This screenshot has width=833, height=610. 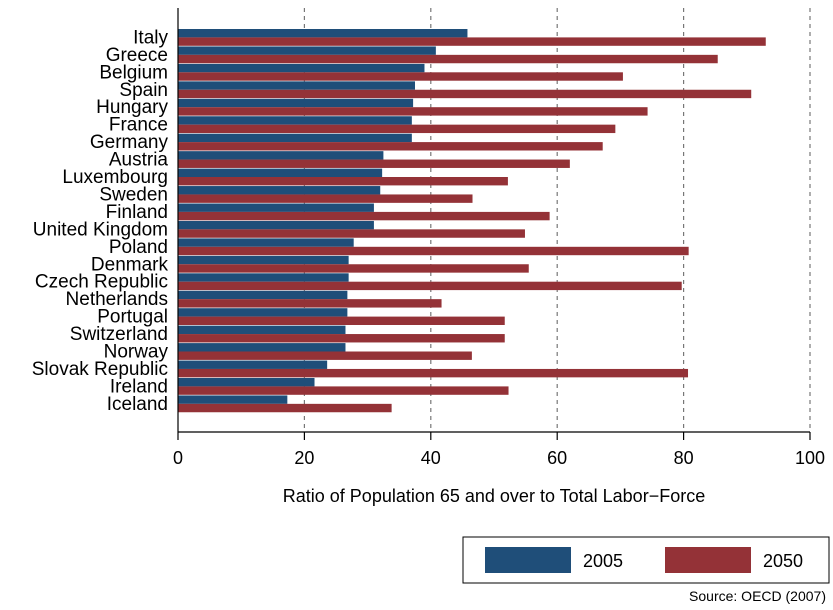 What do you see at coordinates (364, 216) in the screenshot?
I see `bar-finland-2050` at bounding box center [364, 216].